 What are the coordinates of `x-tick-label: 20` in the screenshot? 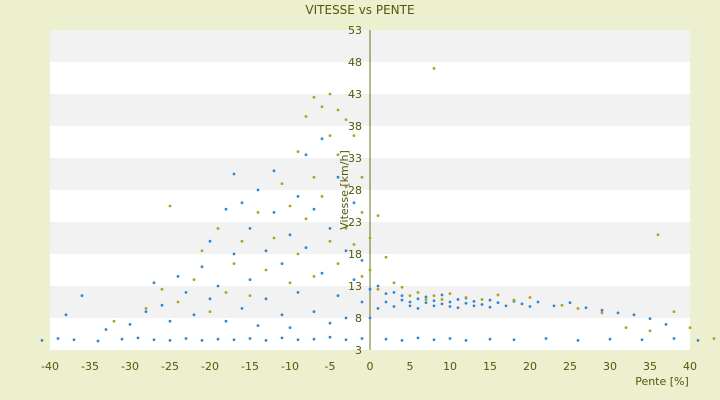 It's located at (530, 366).